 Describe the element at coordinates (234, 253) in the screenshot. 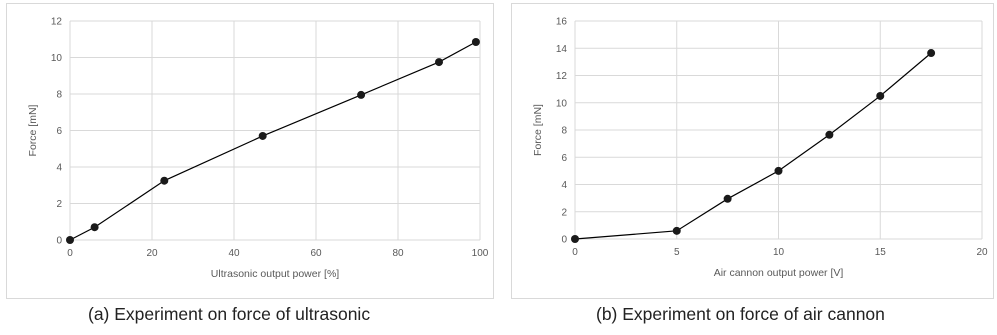

I see `ultrasonic-xtick-label-2: 40` at that location.